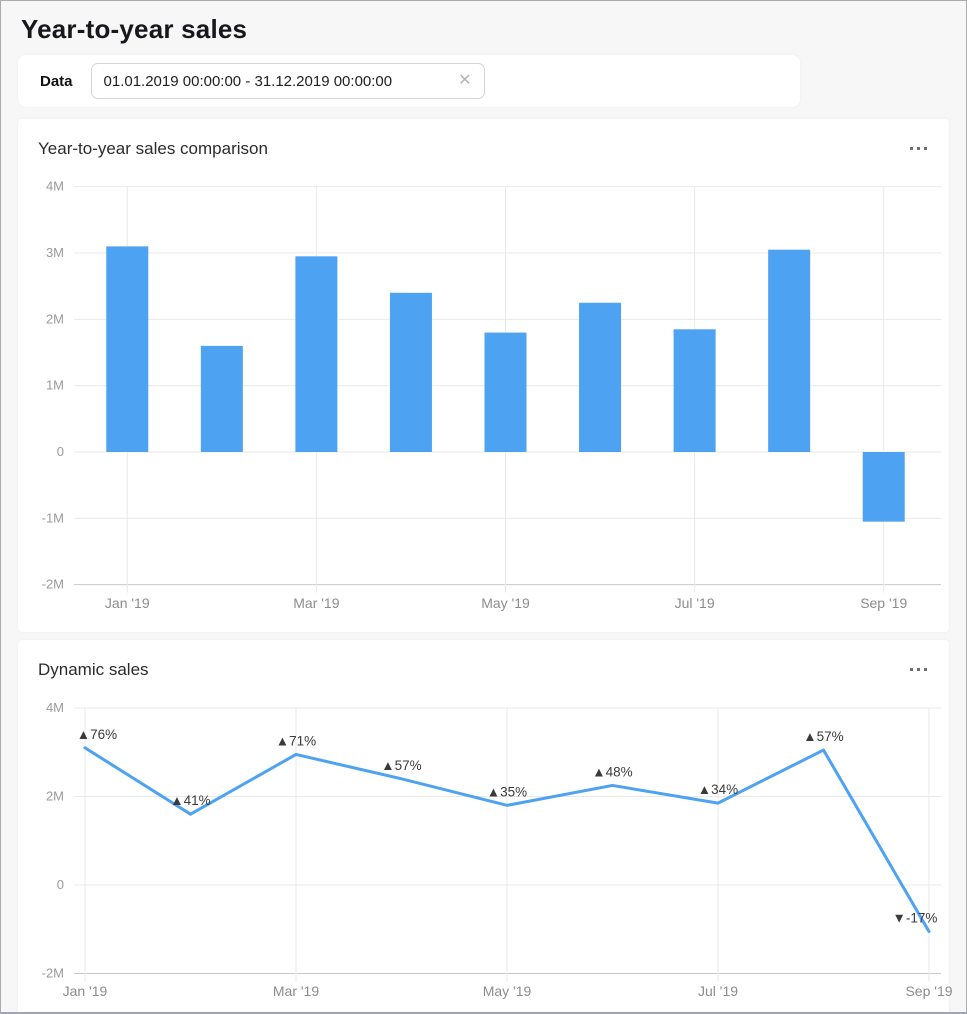 The height and width of the screenshot is (1014, 967). Describe the element at coordinates (915, 917) in the screenshot. I see `svg-text: ▼-17%` at that location.